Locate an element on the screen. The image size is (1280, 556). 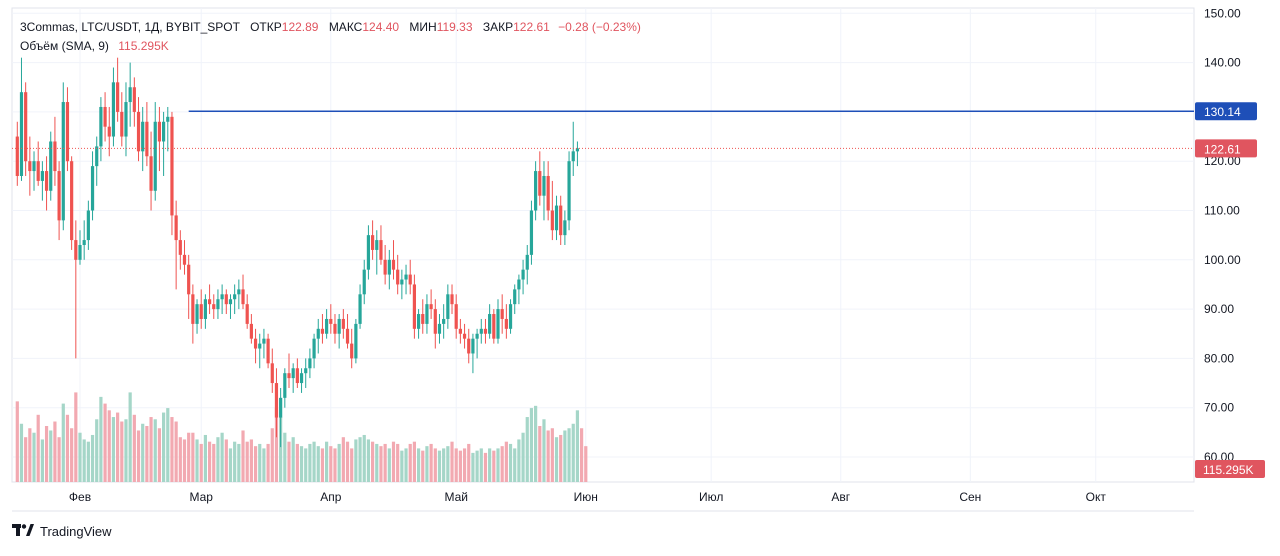
brand-name: TradingView is located at coordinates (76, 531).